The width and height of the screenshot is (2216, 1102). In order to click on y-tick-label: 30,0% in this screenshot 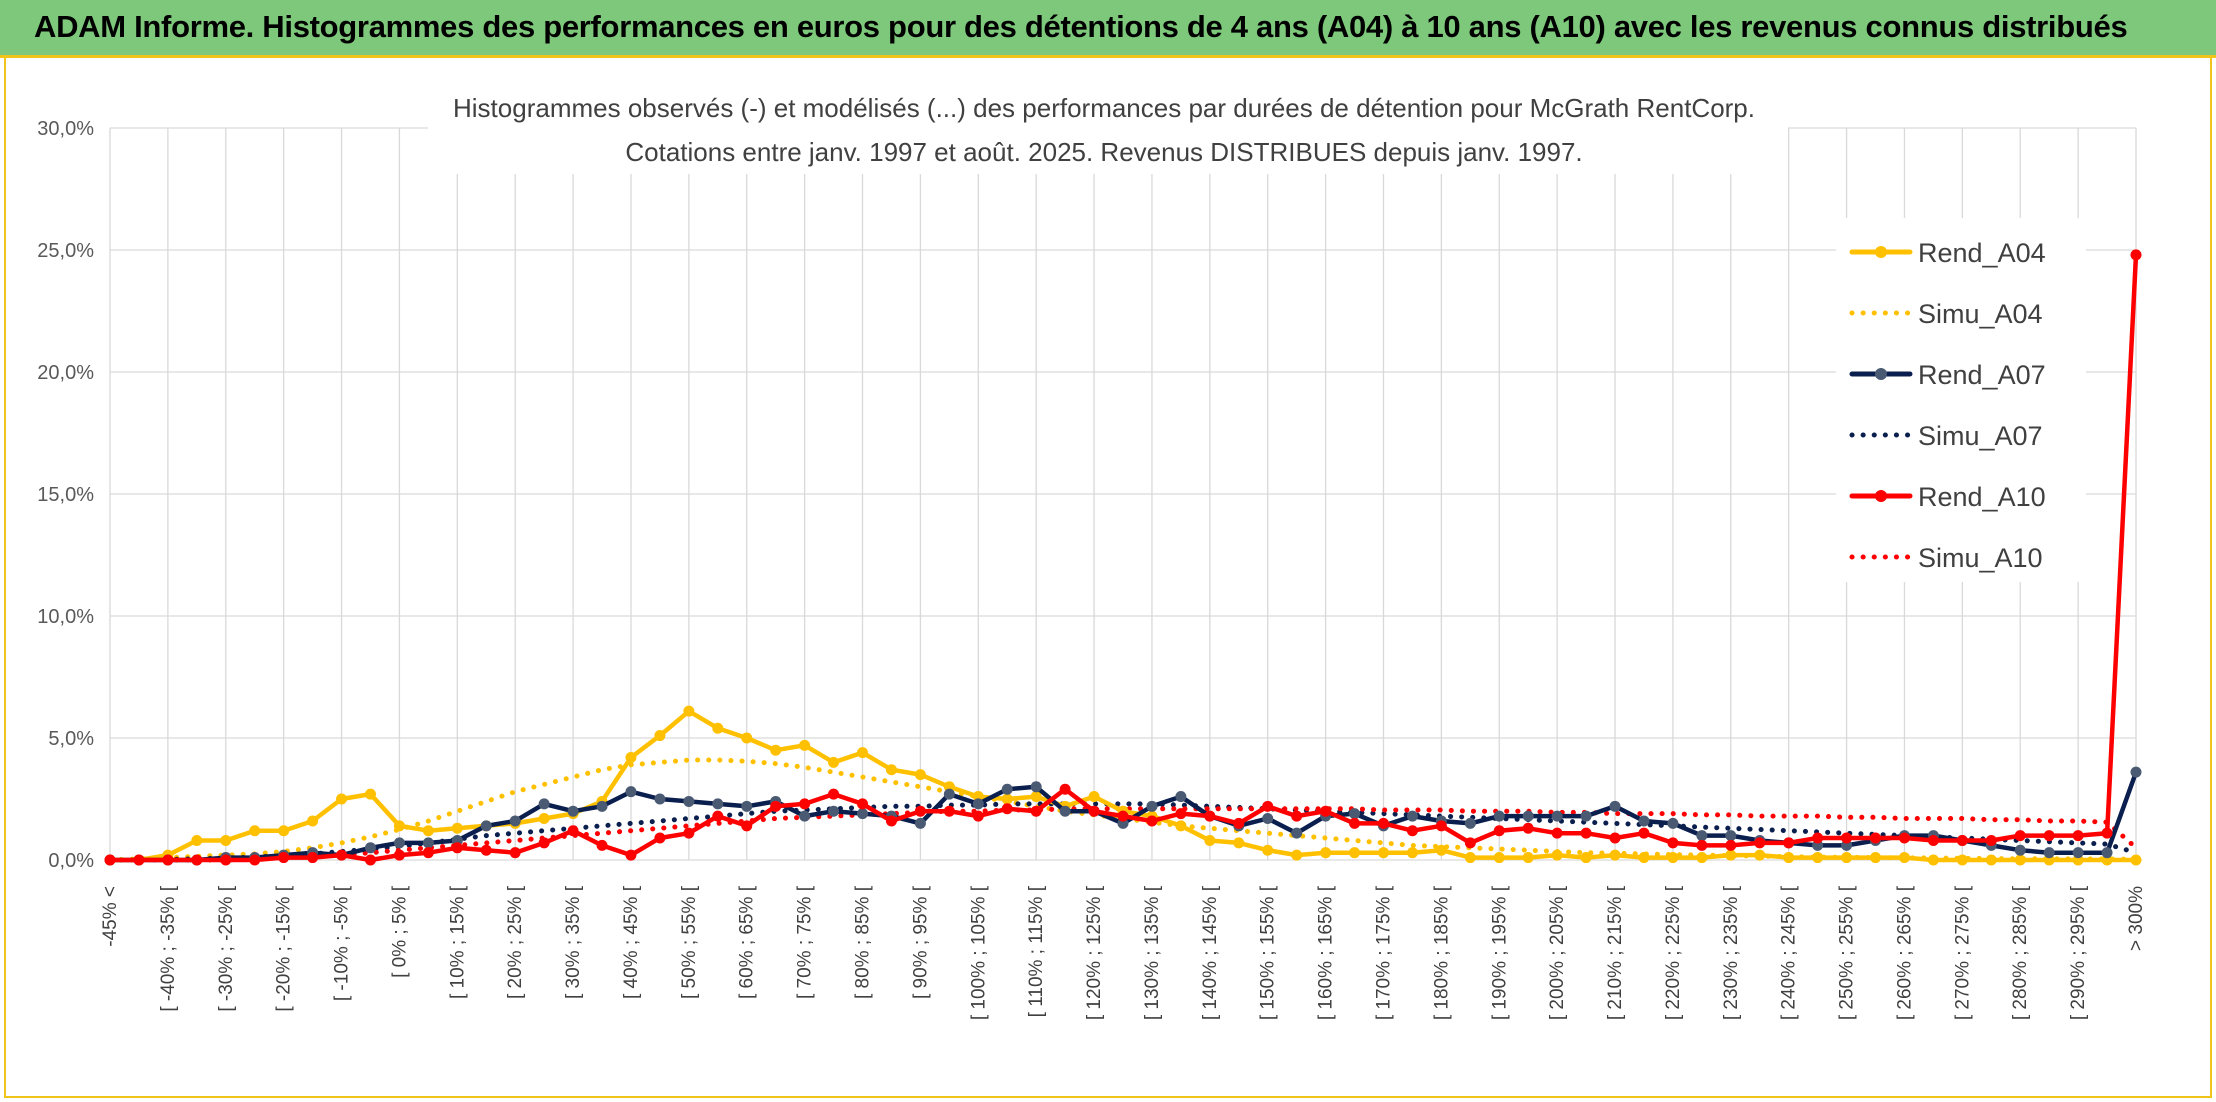, I will do `click(65, 129)`.